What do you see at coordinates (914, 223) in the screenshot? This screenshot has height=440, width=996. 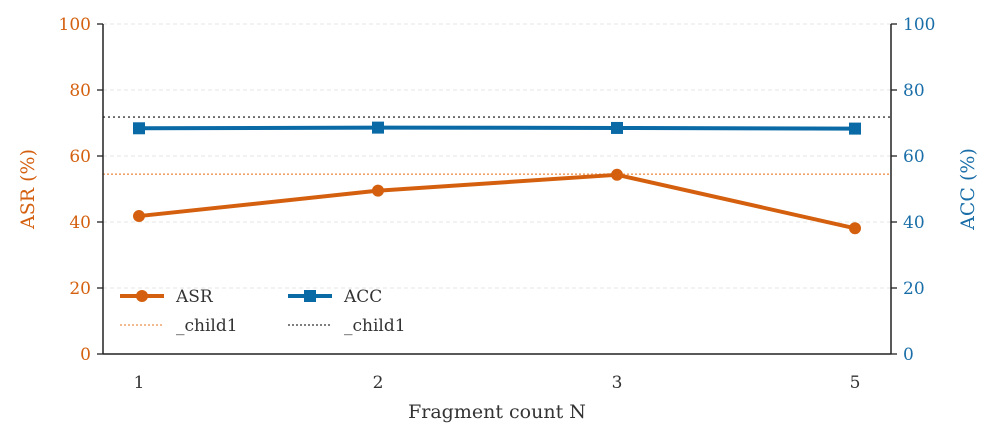 I see `y-tick-label-right: 40` at bounding box center [914, 223].